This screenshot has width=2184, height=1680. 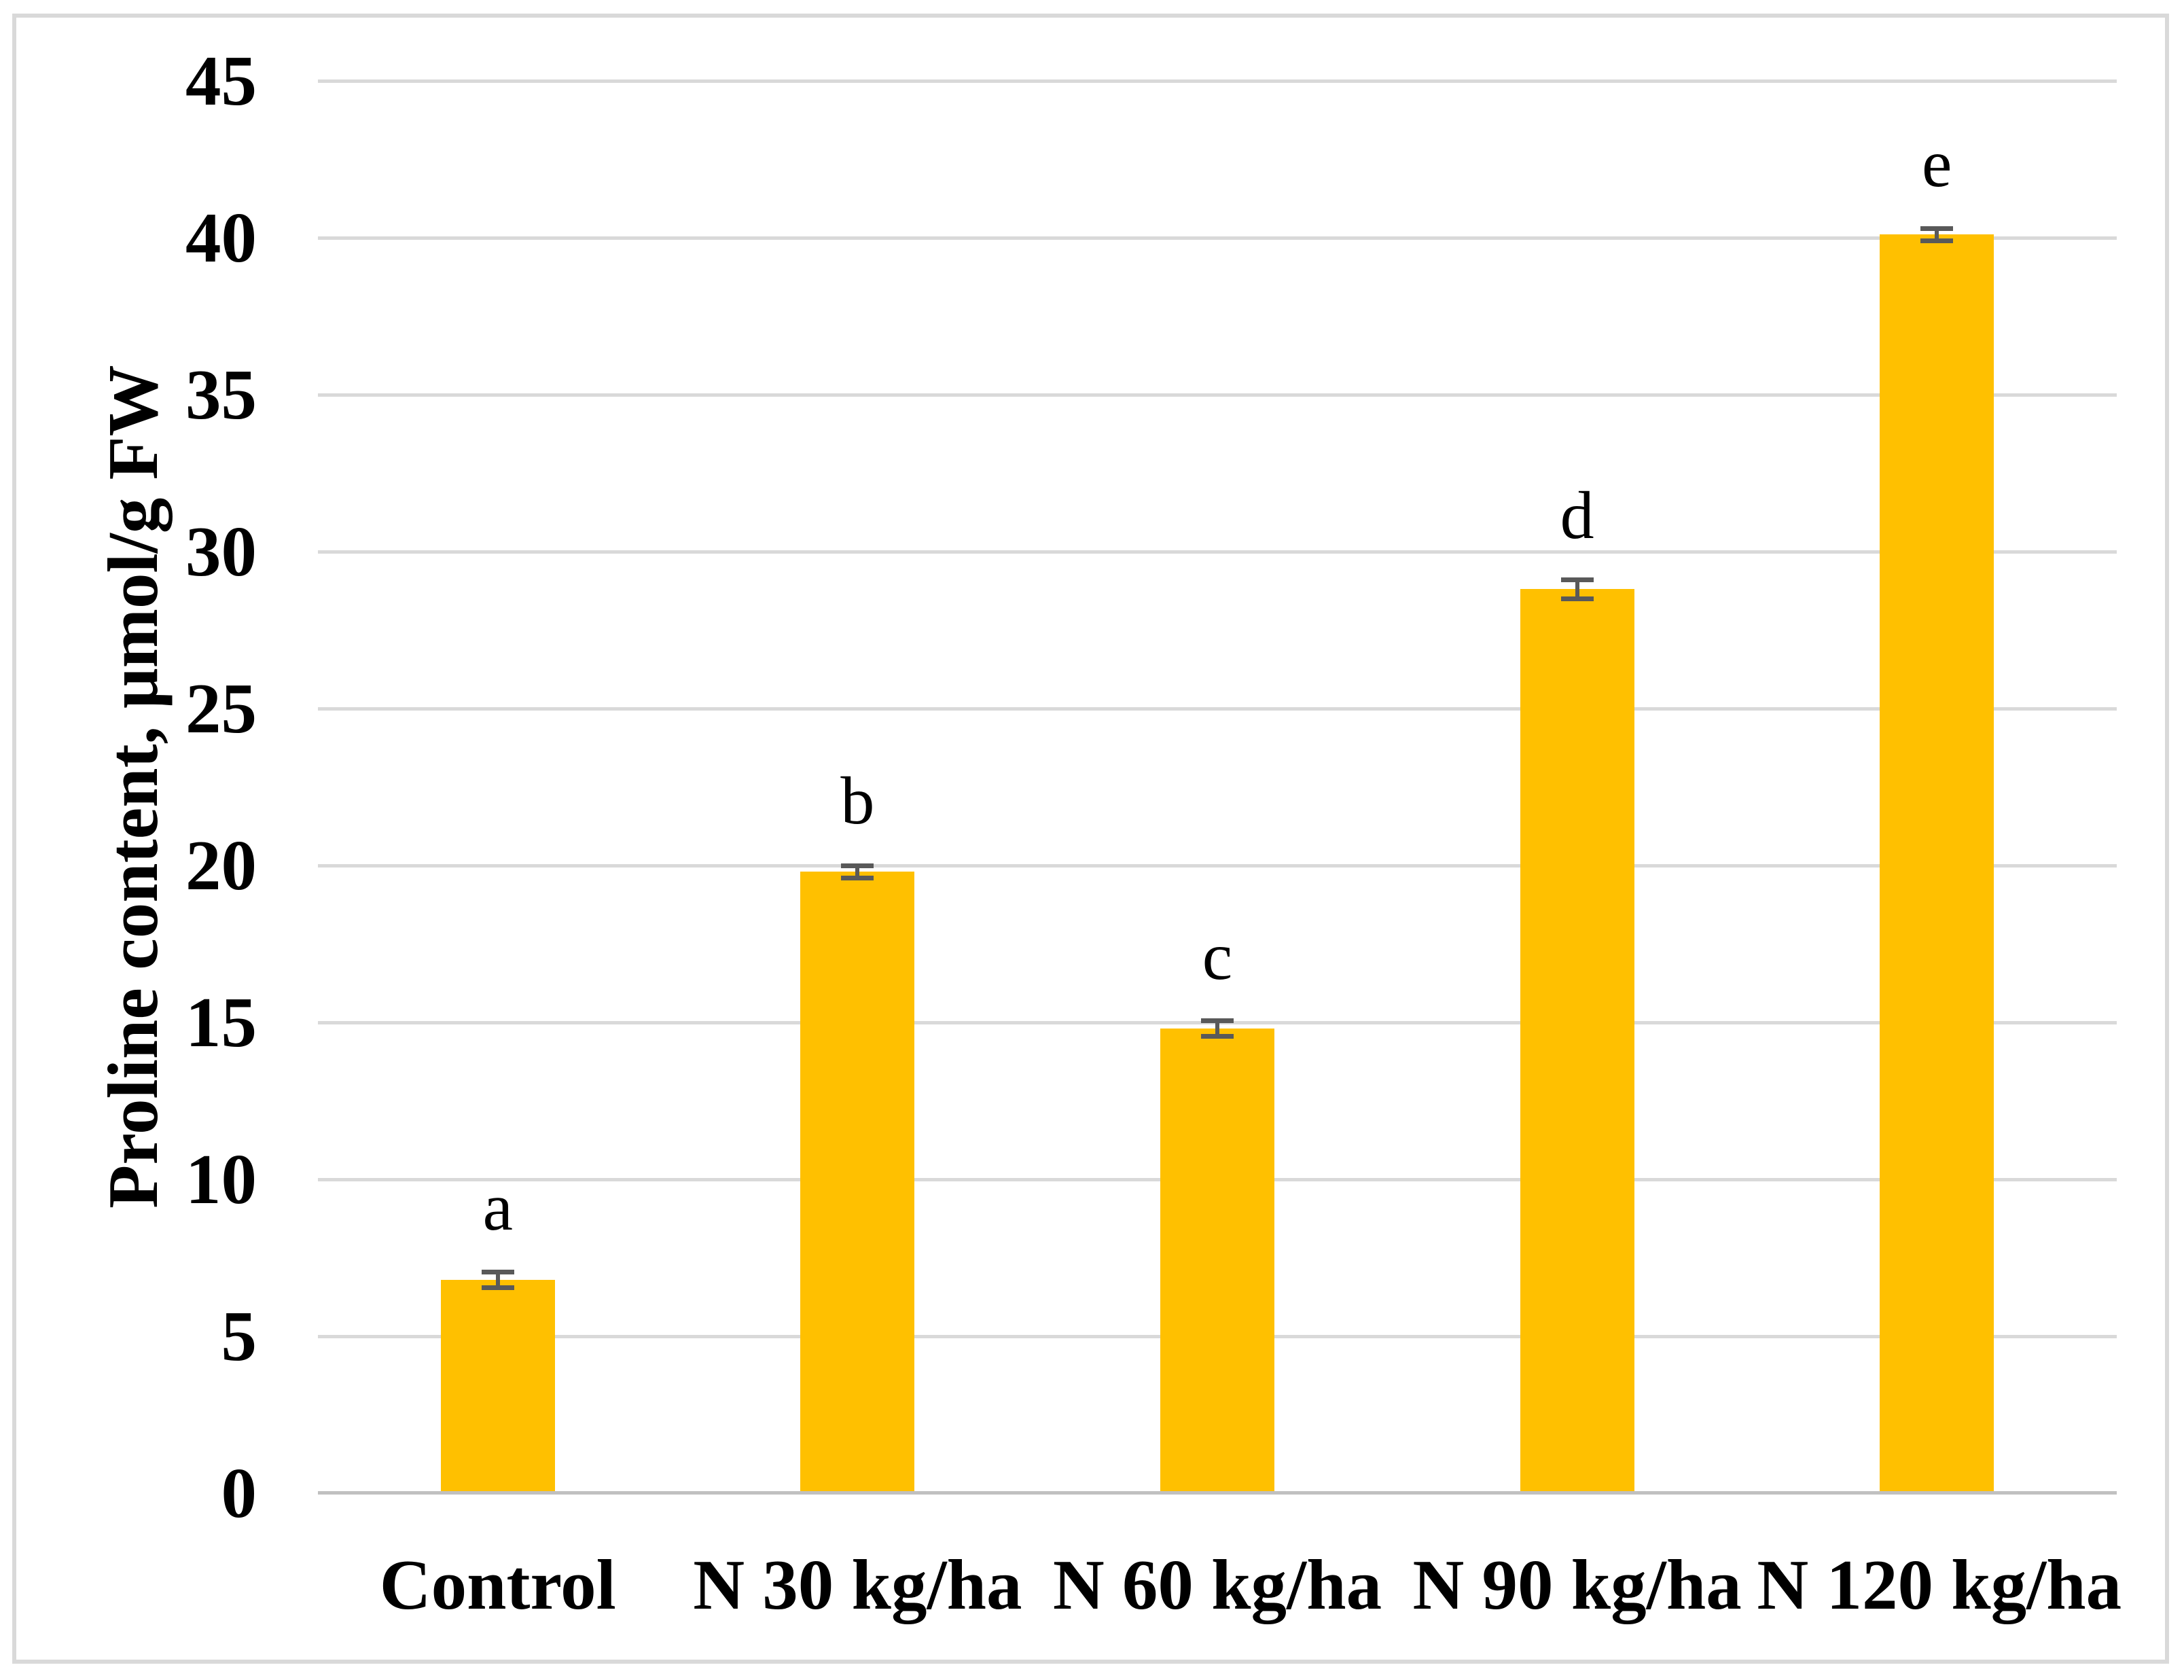 What do you see at coordinates (221, 865) in the screenshot?
I see `y-tick-label-20: 20` at bounding box center [221, 865].